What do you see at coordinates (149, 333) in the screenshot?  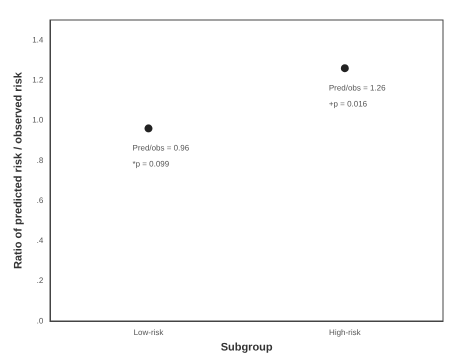 I see `x-tick-label: Low-risk` at bounding box center [149, 333].